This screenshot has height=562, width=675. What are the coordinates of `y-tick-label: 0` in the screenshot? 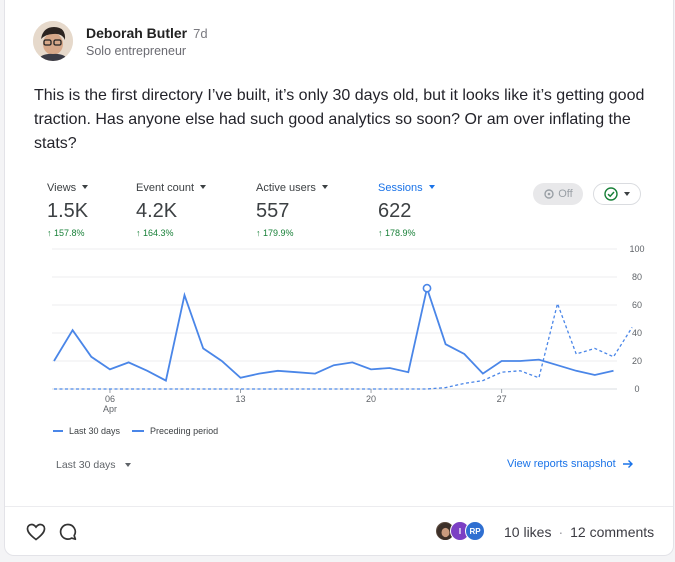 It's located at (636, 389).